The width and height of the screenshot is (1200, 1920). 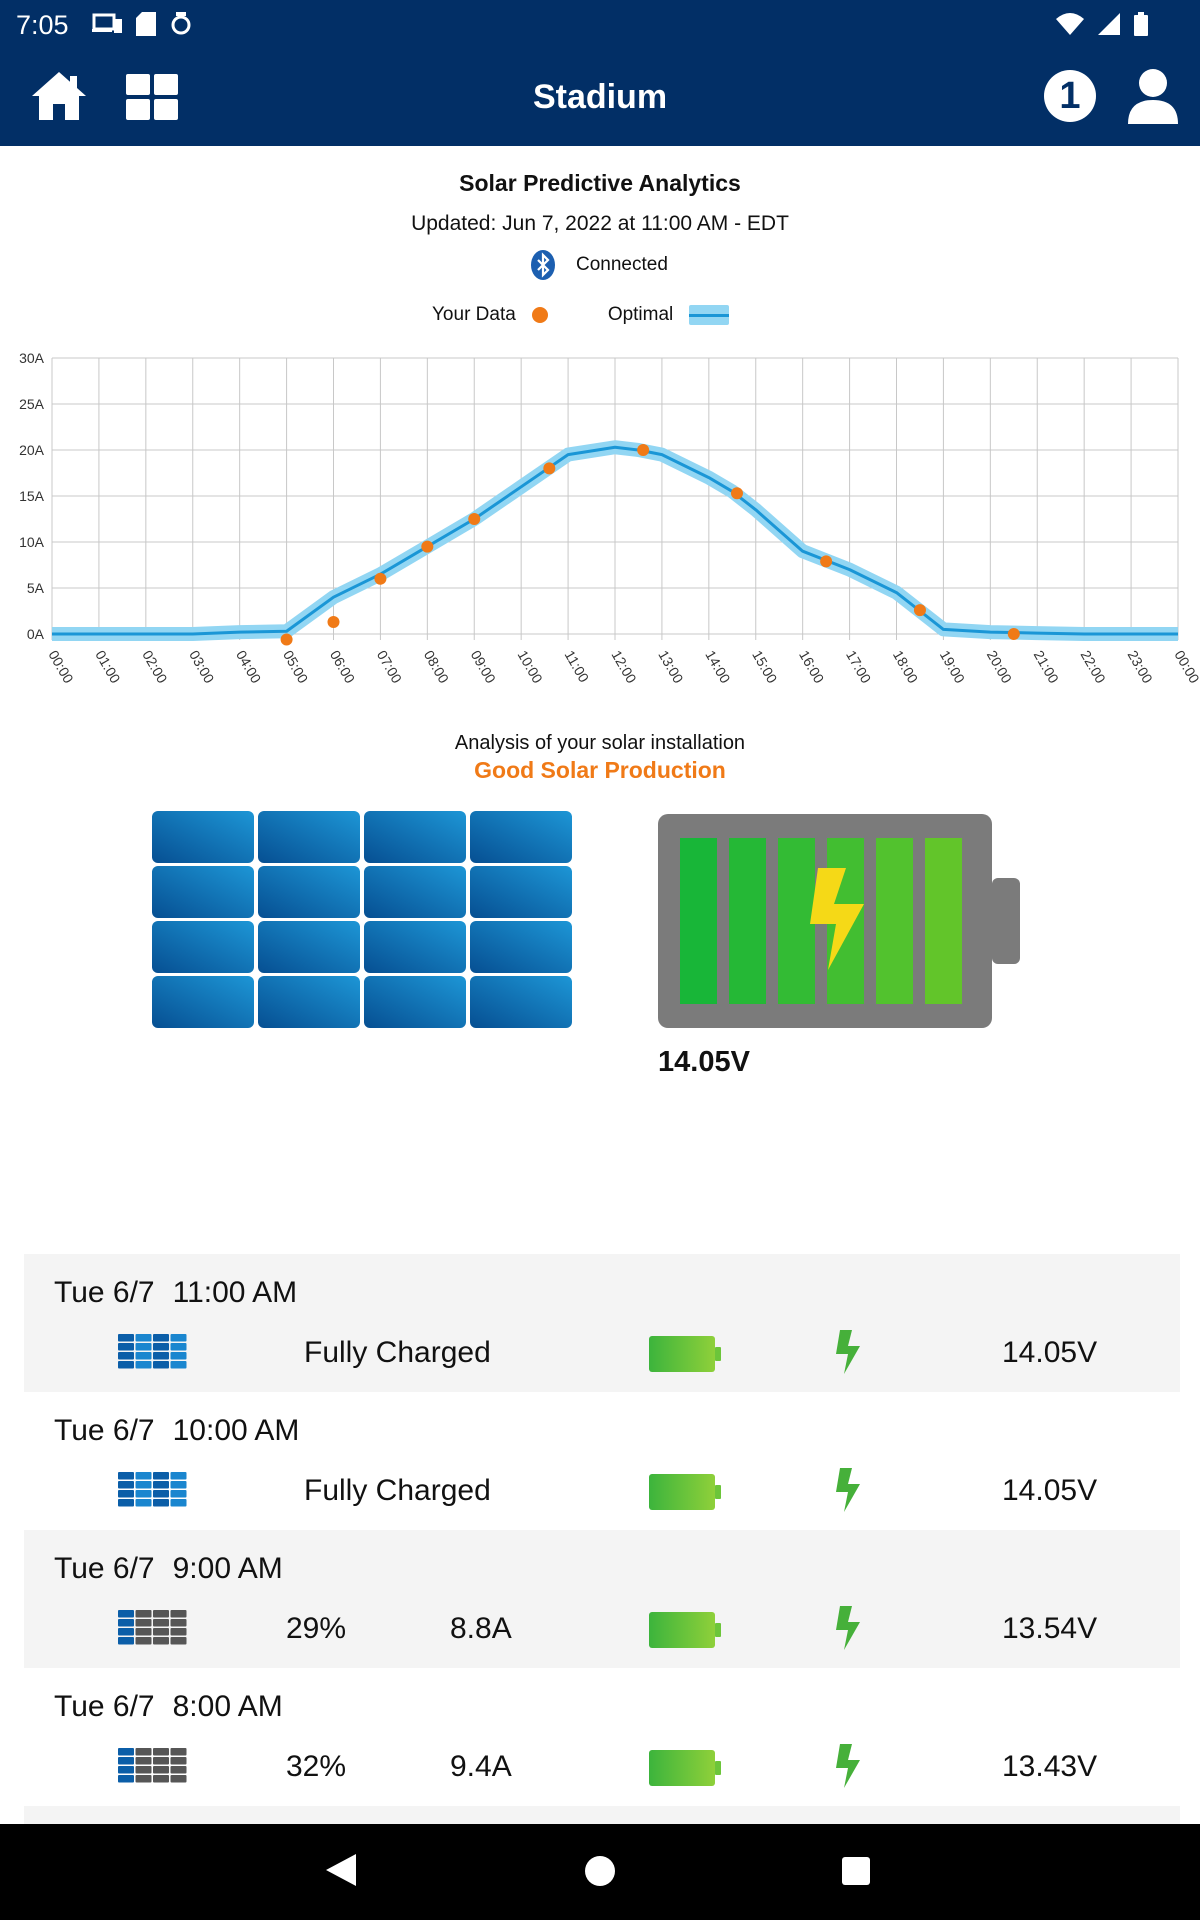 I want to click on notification-badge-button: 1, so click(x=1070, y=96).